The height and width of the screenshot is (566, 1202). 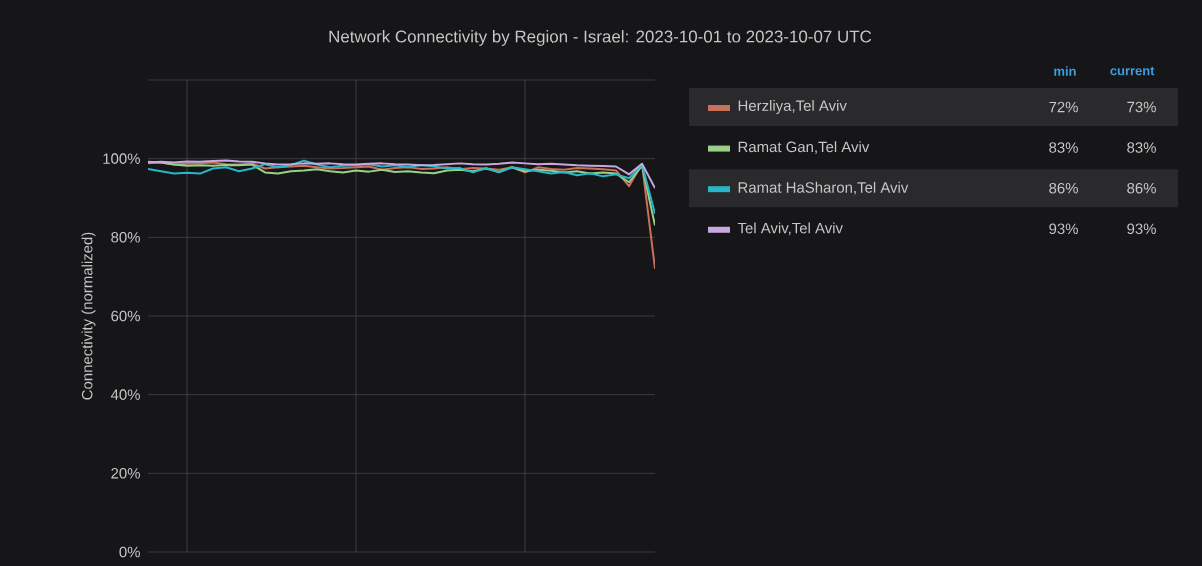 I want to click on y-tick-label: 80%, so click(x=125, y=237).